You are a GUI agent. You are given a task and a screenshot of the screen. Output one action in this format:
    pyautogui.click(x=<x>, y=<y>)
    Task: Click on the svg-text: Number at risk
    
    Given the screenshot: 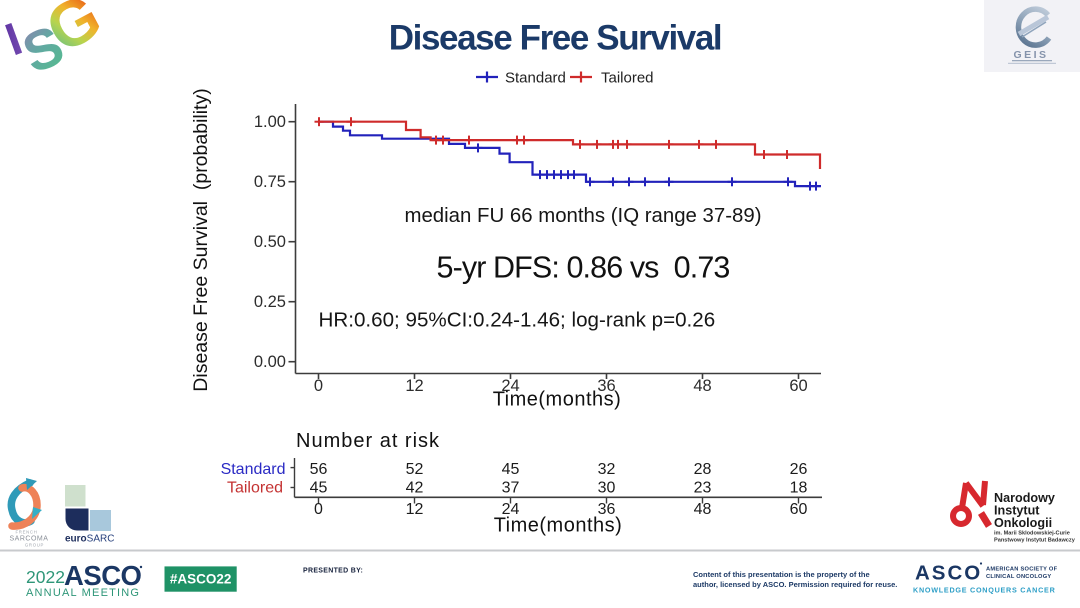 What is the action you would take?
    pyautogui.click(x=368, y=441)
    